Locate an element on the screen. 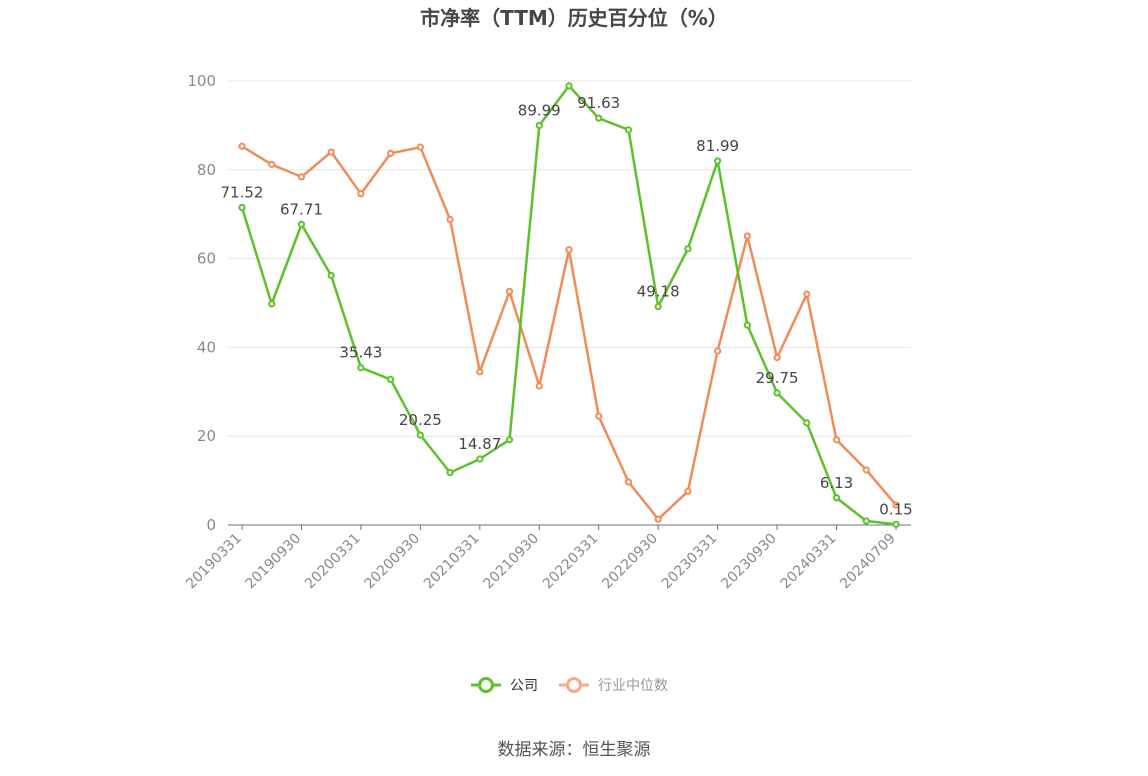 This screenshot has height=776, width=1148. data-label: 20.25 is located at coordinates (420, 420).